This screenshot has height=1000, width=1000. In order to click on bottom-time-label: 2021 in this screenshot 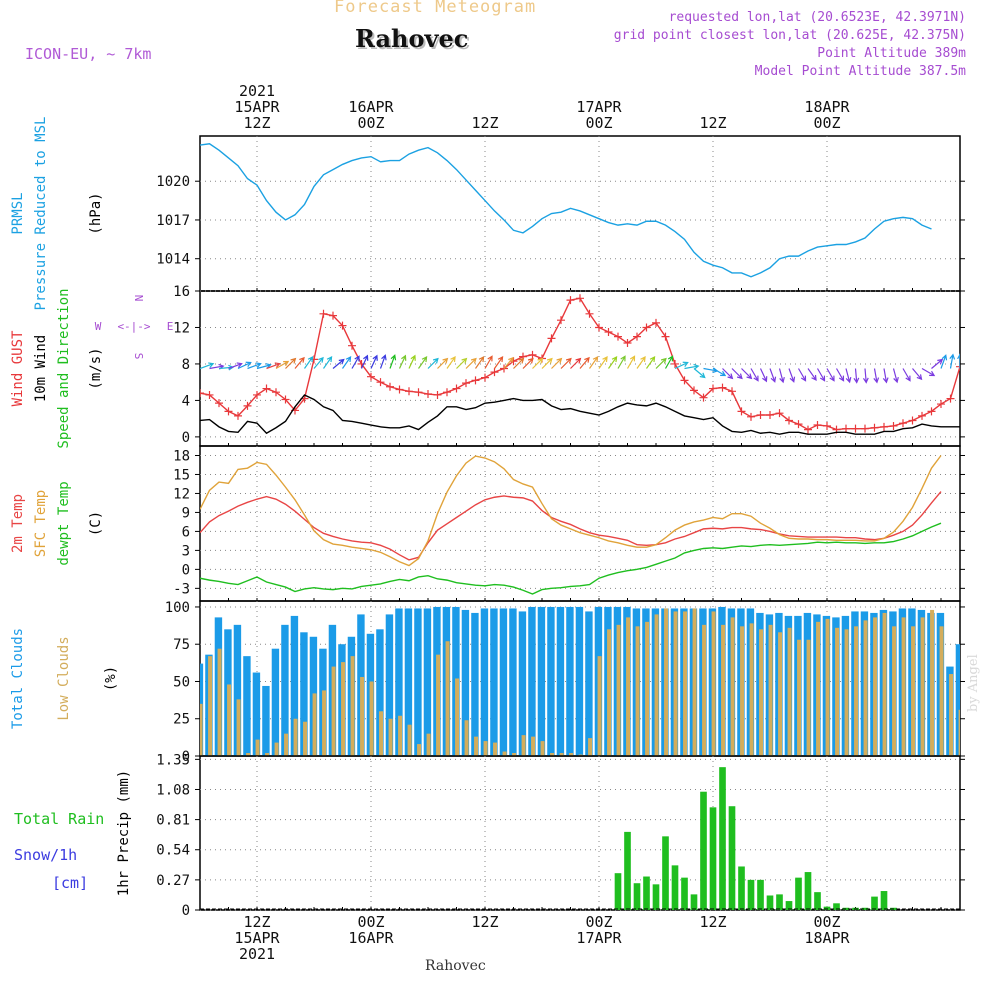, I will do `click(257, 954)`.